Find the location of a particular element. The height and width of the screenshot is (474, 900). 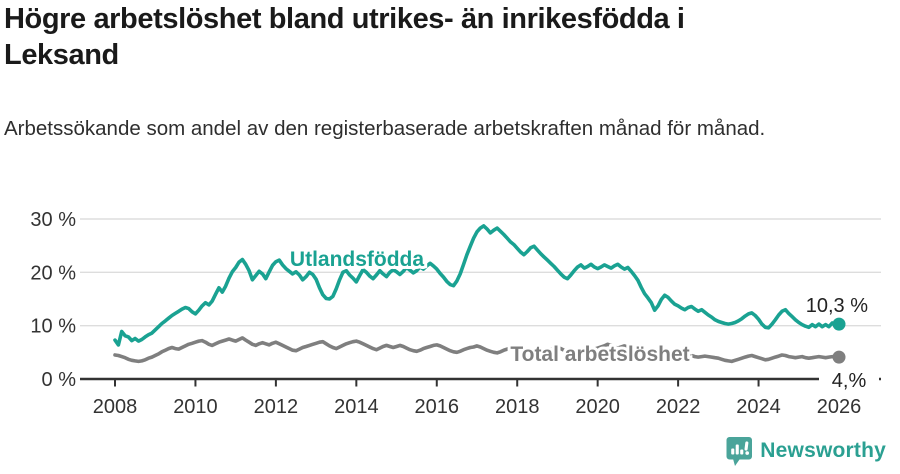

x-axis-tick-label: 2022 is located at coordinates (678, 407).